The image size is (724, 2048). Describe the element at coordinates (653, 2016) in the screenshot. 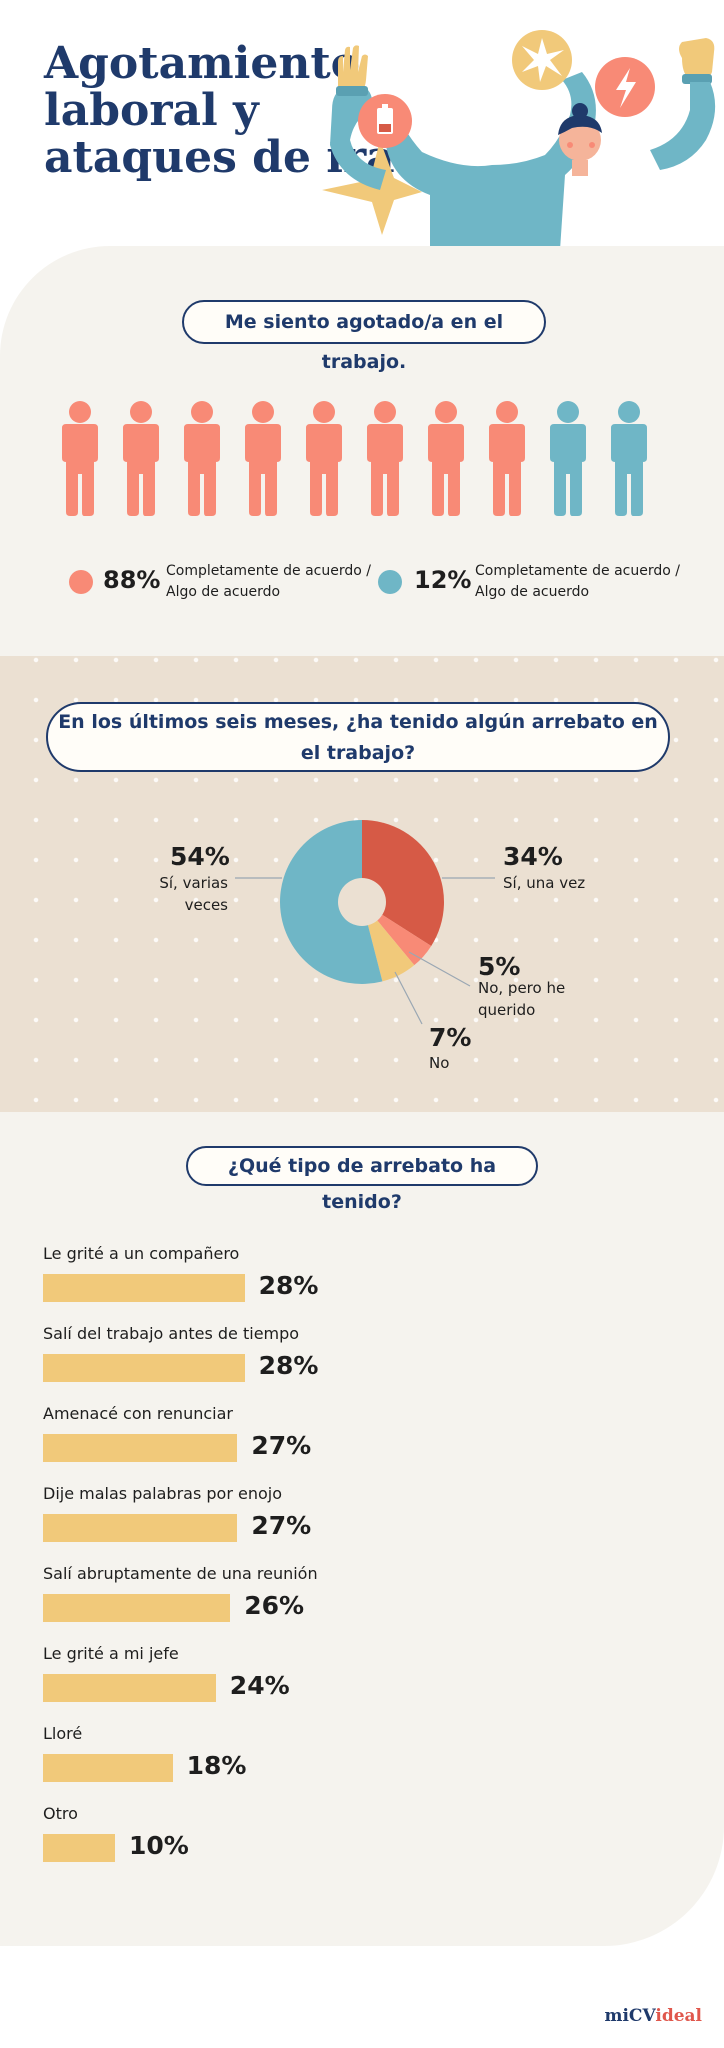

I see `brand-logo: miCVideal` at that location.